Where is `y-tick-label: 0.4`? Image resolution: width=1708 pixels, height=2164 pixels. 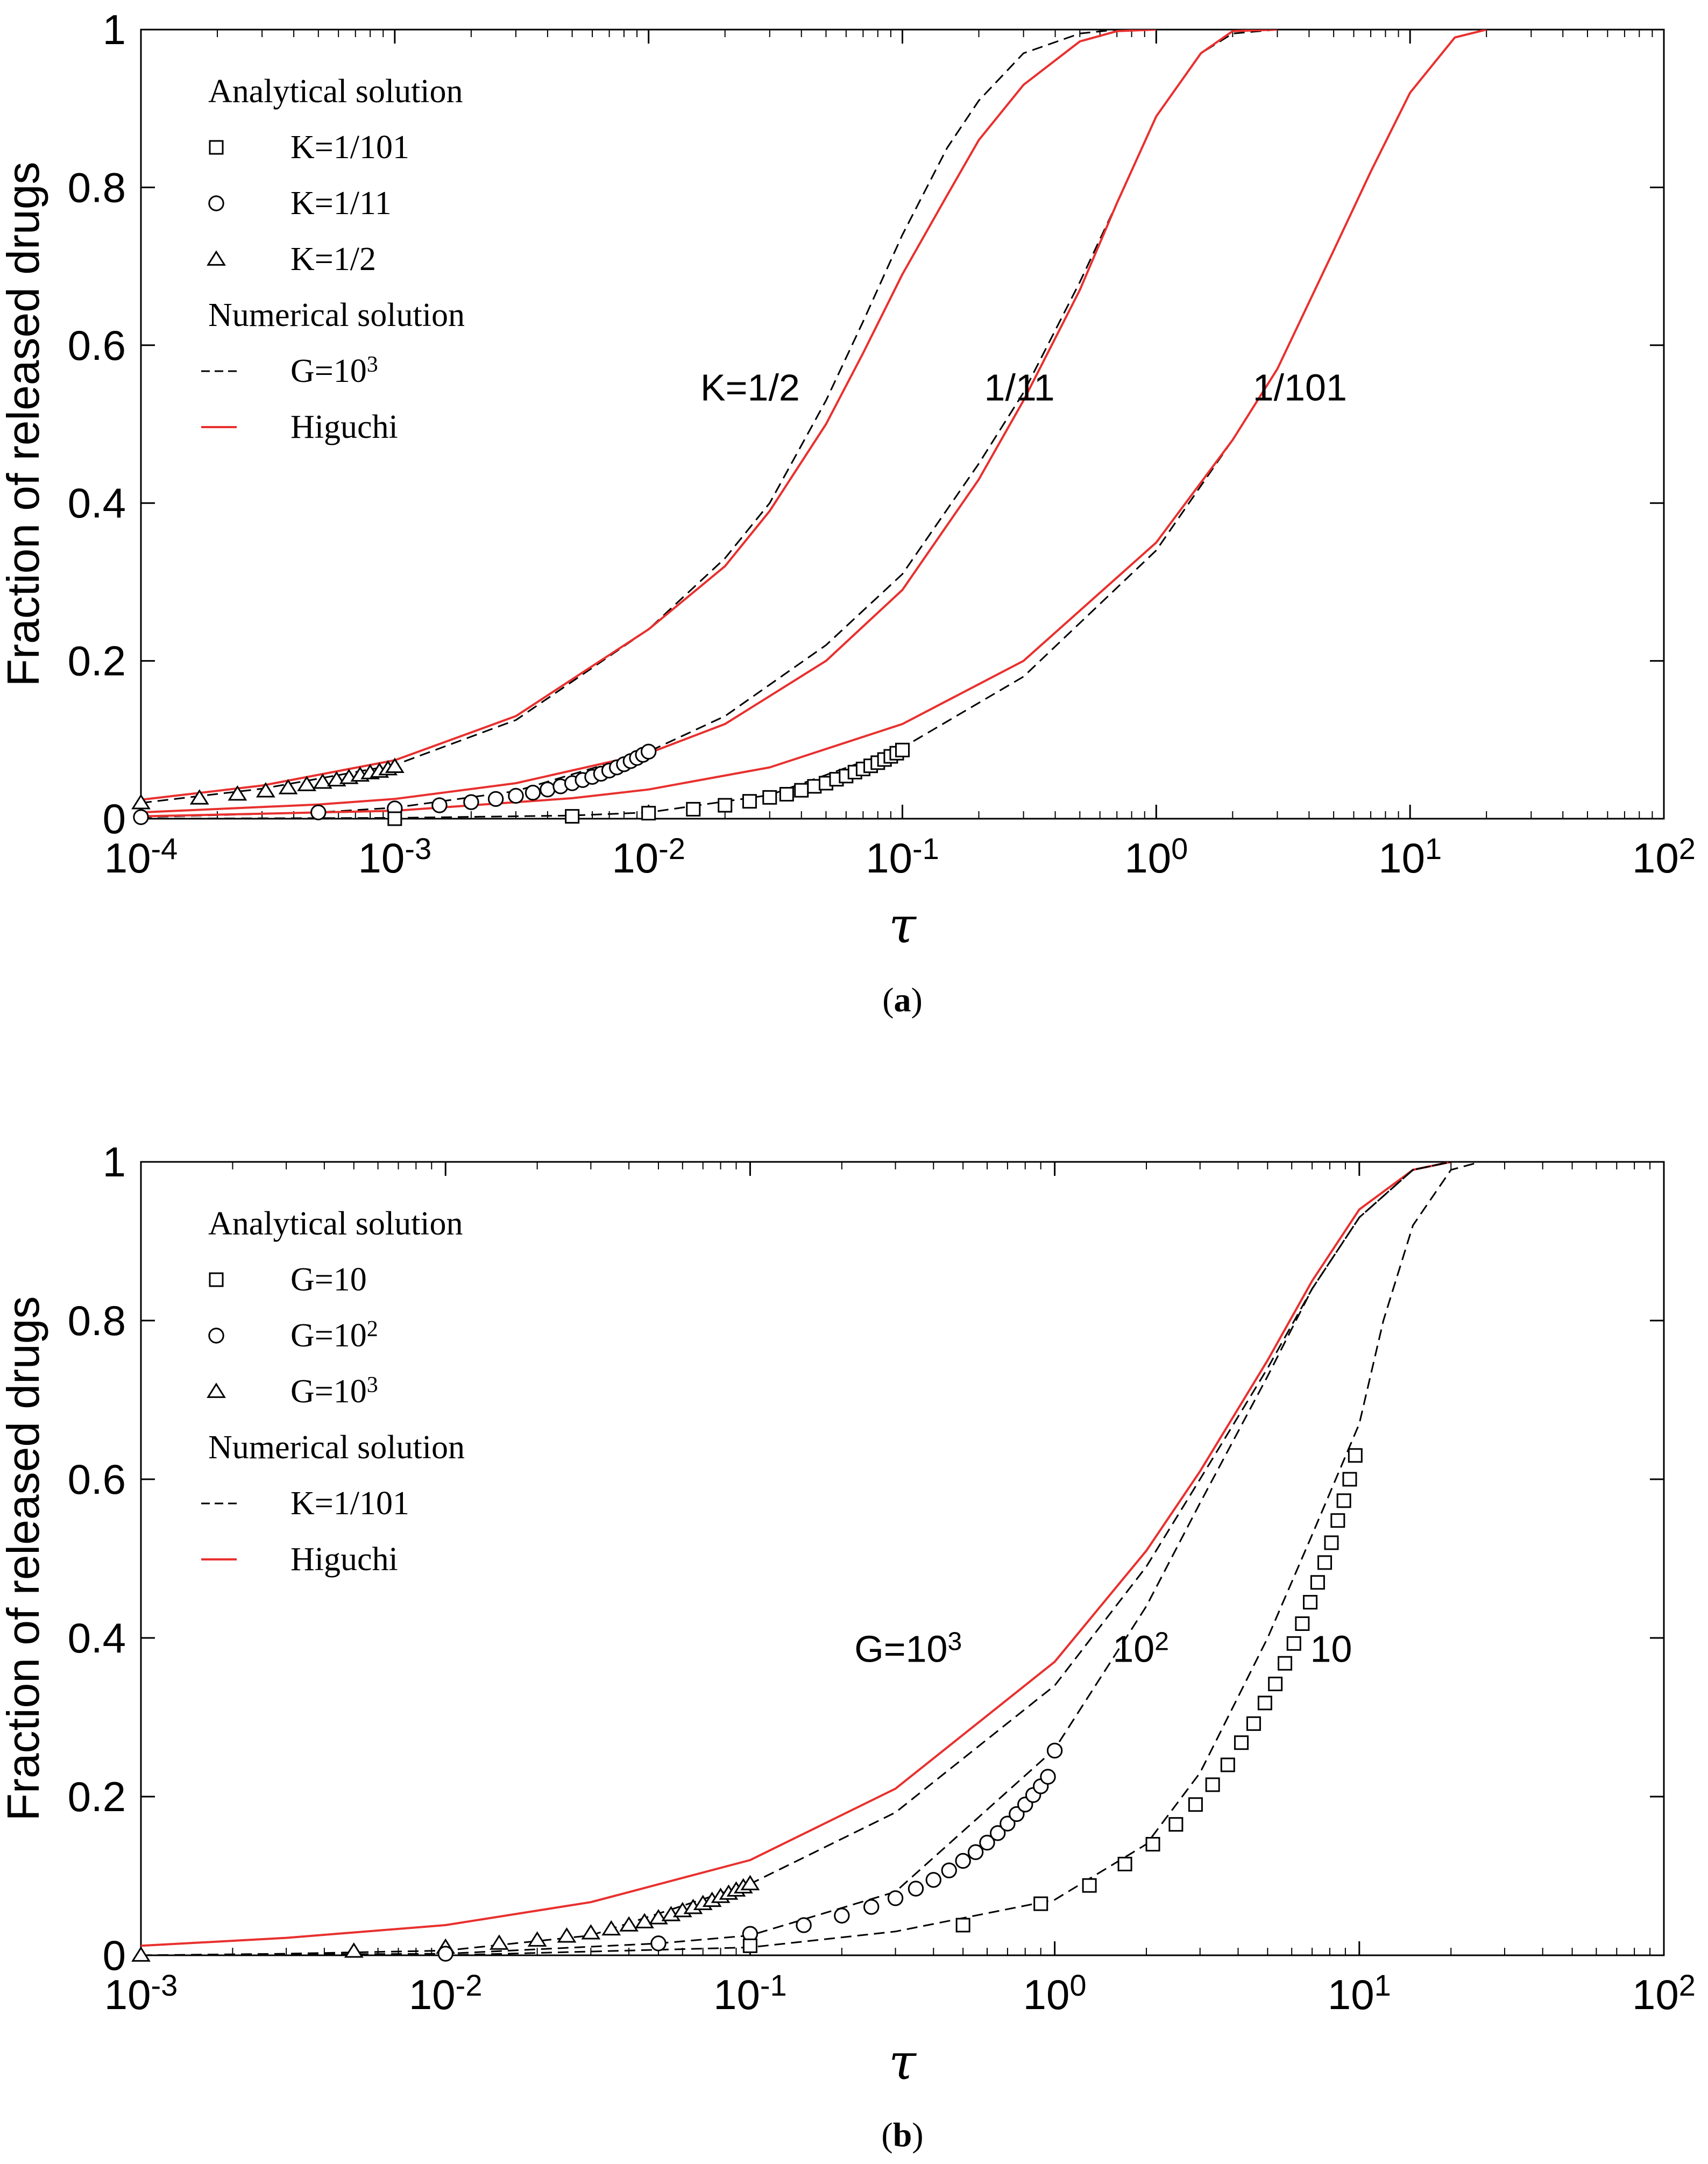 y-tick-label: 0.4 is located at coordinates (97, 503).